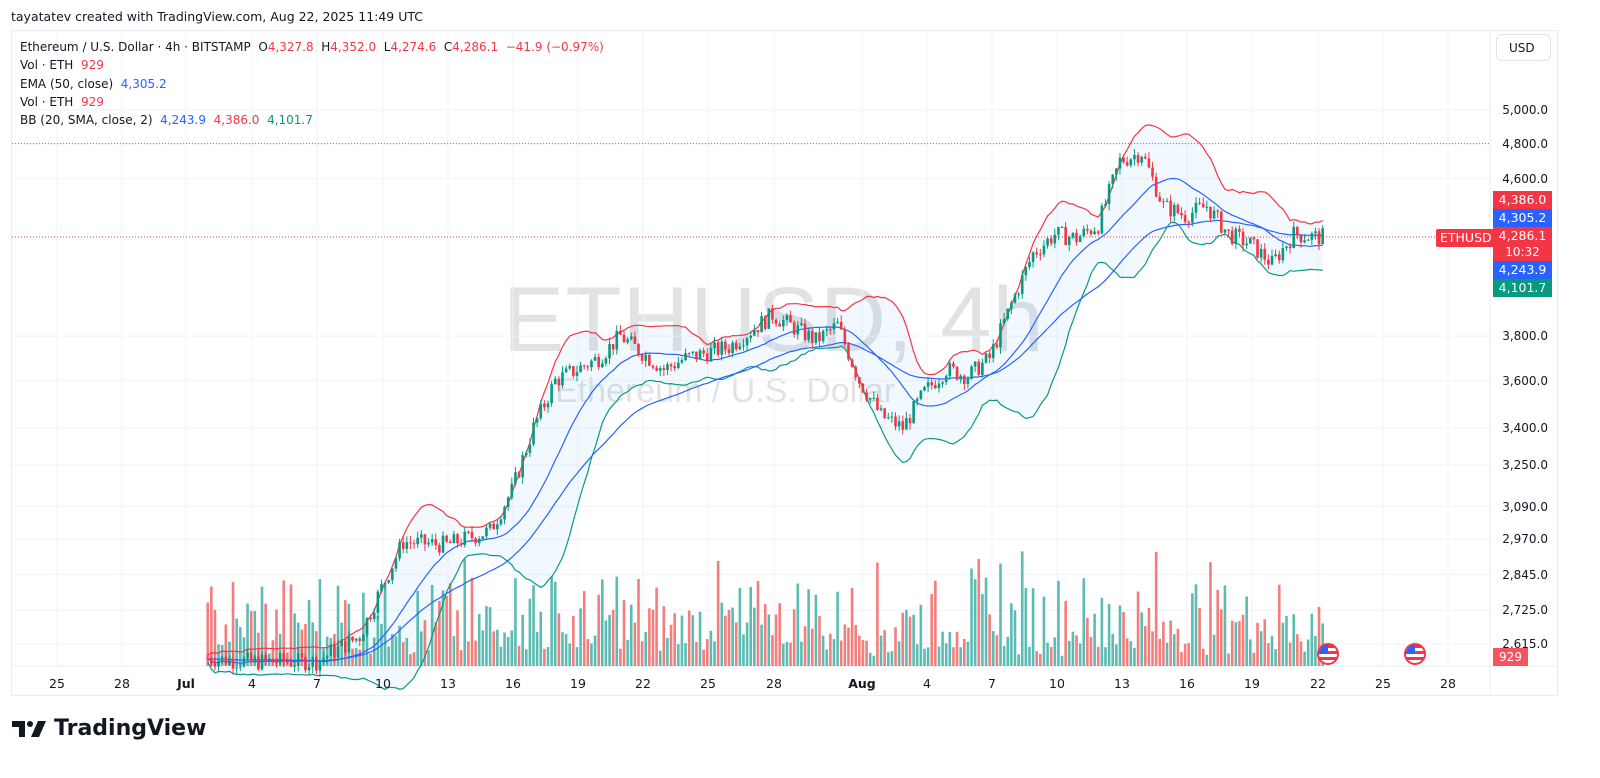 The width and height of the screenshot is (1600, 778). What do you see at coordinates (1466, 238) in the screenshot?
I see `symbol-price-tag: ETHUSD` at bounding box center [1466, 238].